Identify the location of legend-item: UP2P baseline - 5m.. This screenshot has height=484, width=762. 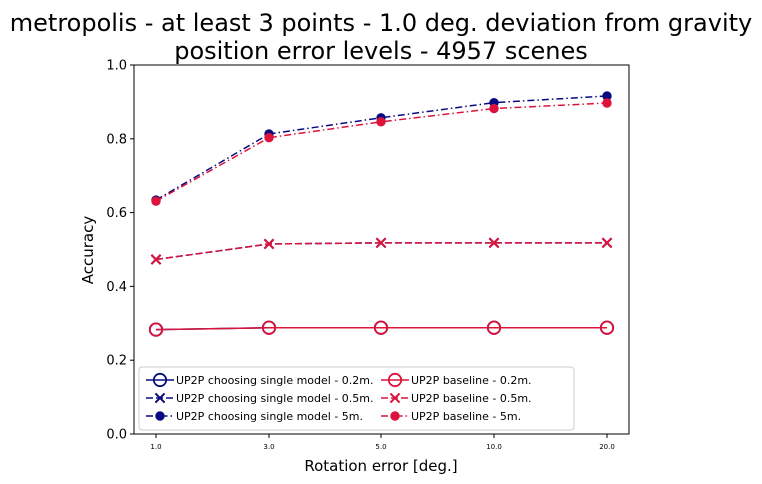
(451, 416).